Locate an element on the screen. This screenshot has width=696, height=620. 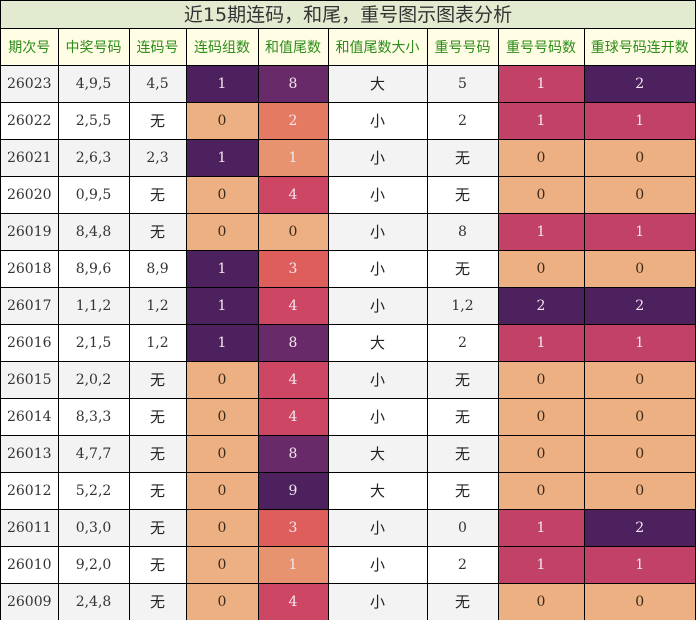
numbers-cell: 0,3,0 is located at coordinates (93, 527).